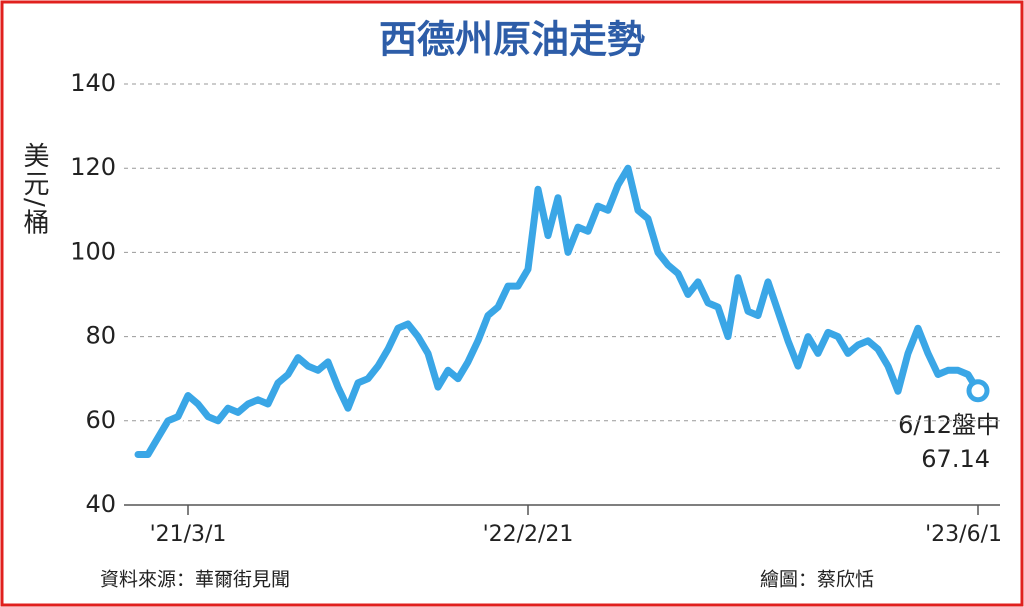 Image resolution: width=1024 pixels, height=607 pixels. What do you see at coordinates (34, 189) in the screenshot?
I see `y-axis-label: 美元/桶` at bounding box center [34, 189].